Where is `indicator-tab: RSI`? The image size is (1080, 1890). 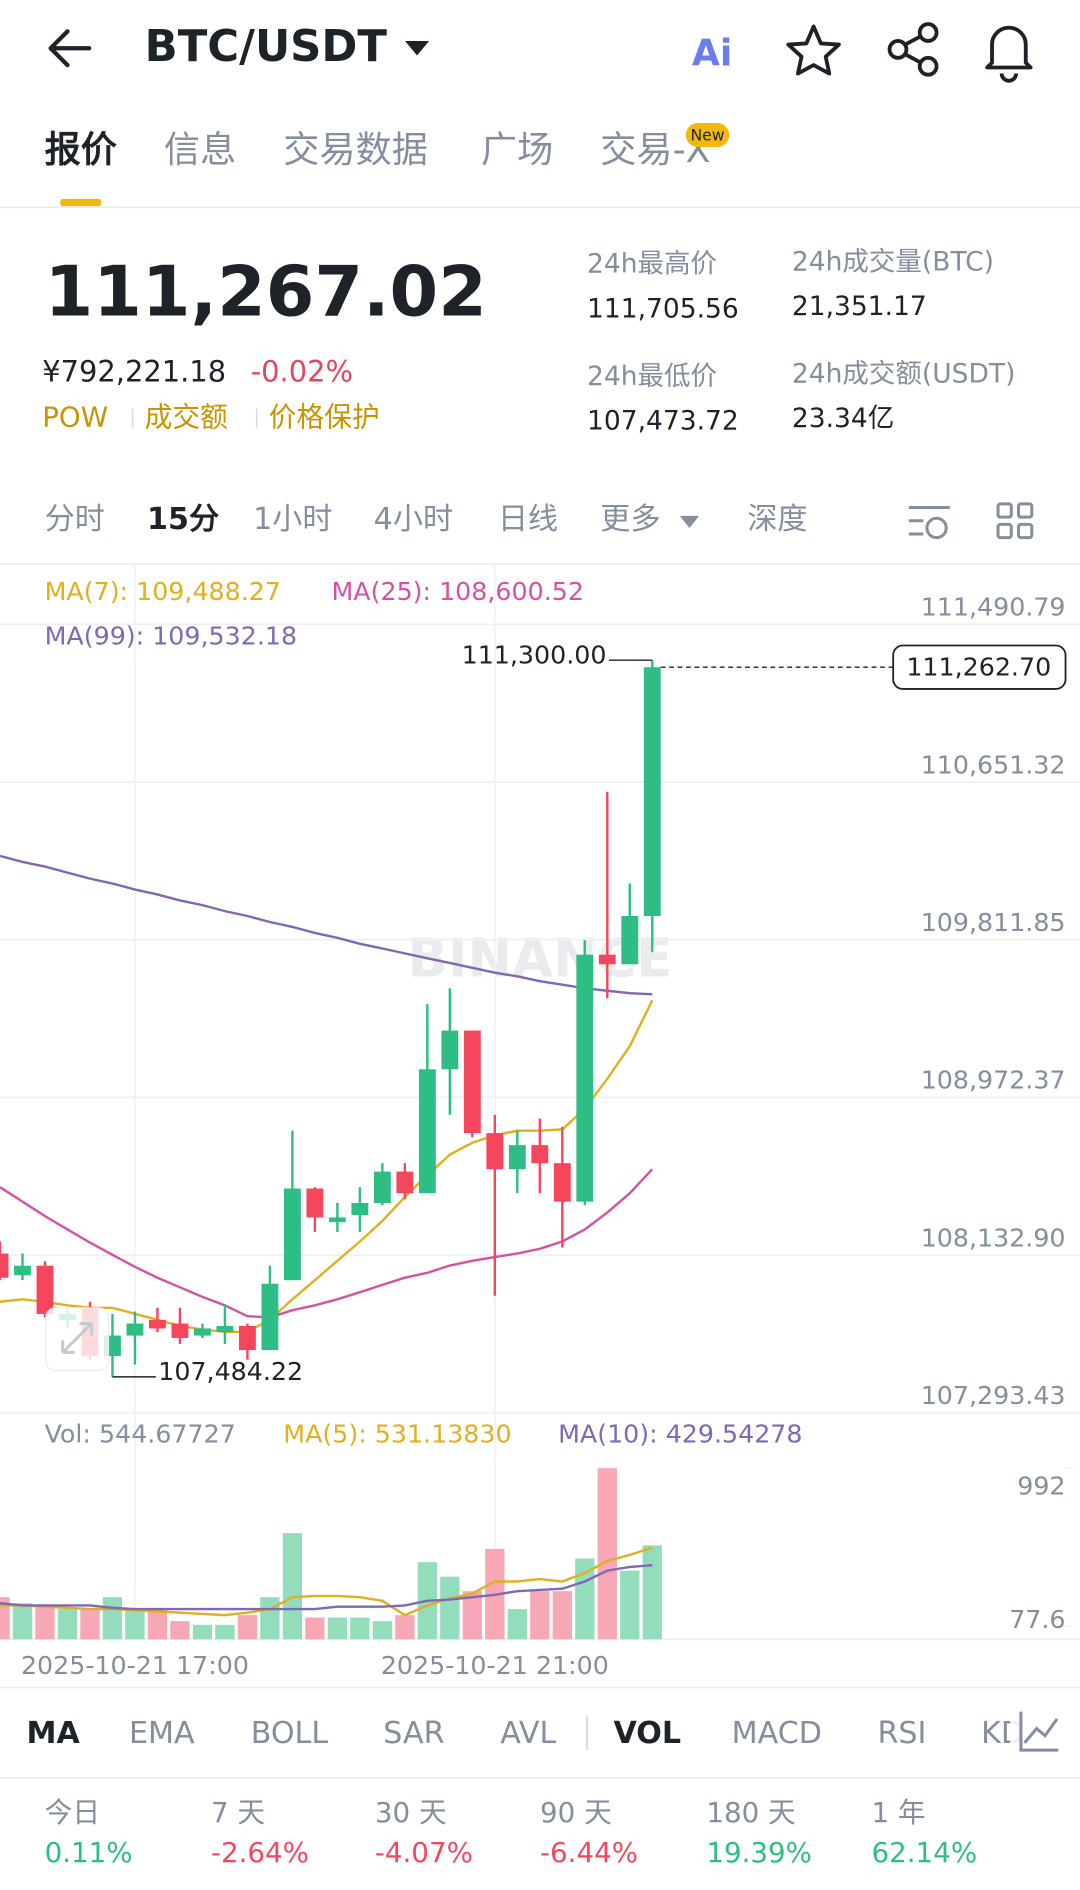
indicator-tab: RSI is located at coordinates (902, 1733).